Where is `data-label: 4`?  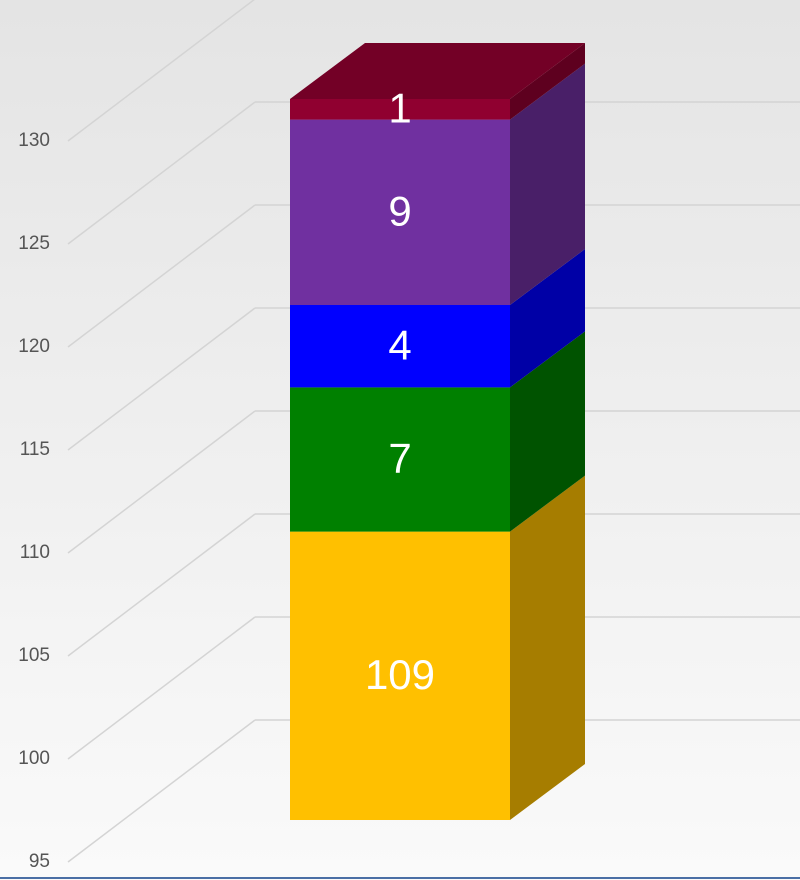 data-label: 4 is located at coordinates (399, 344).